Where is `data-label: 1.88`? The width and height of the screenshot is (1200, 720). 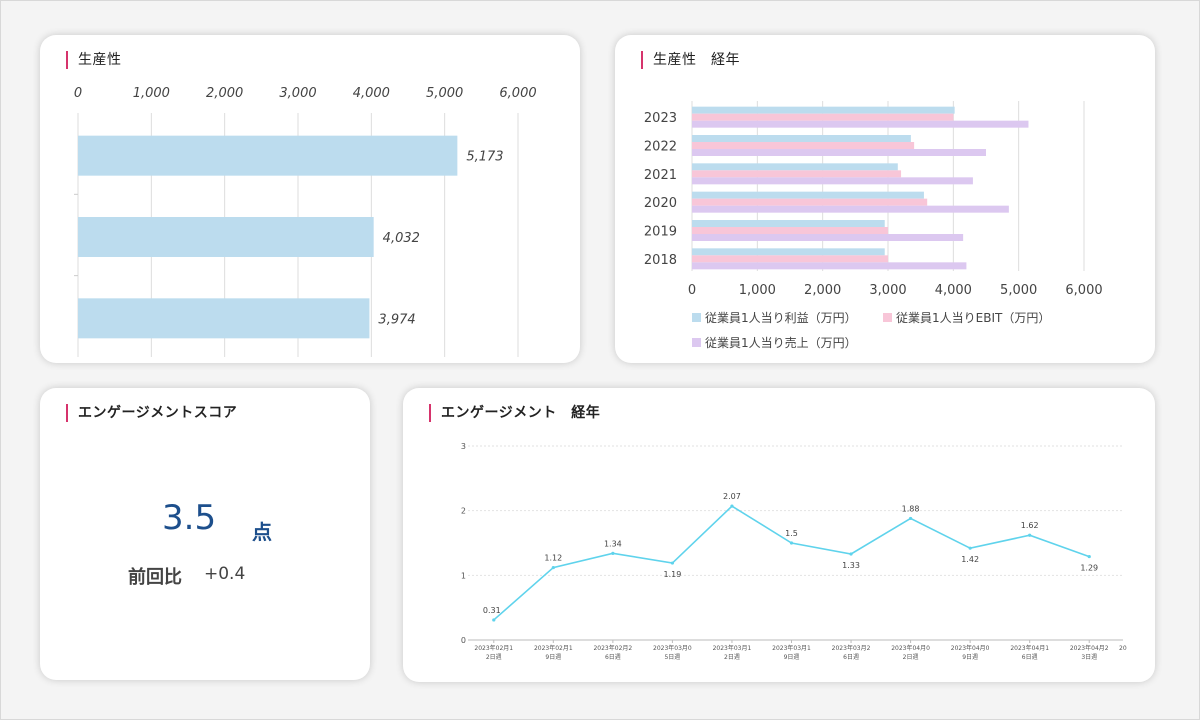
data-label: 1.88 is located at coordinates (911, 508).